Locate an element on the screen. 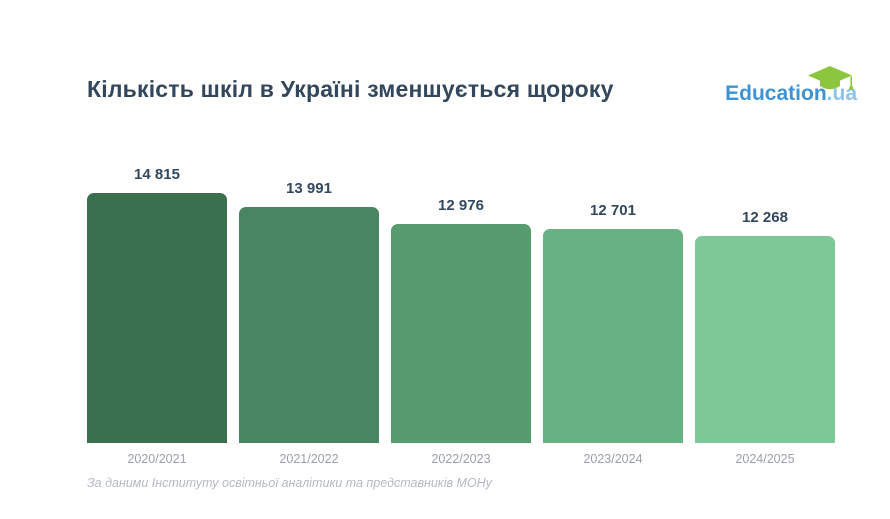 Image resolution: width=890 pixels, height=519 pixels. bar-column: 12 268 2024/2025 is located at coordinates (765, 338).